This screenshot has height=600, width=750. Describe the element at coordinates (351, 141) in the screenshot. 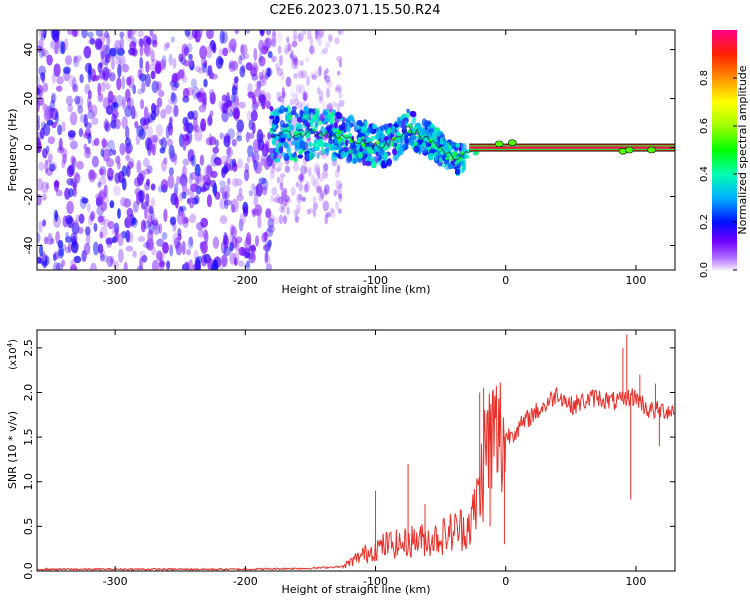

I see `spectrogram-point-1921` at that location.